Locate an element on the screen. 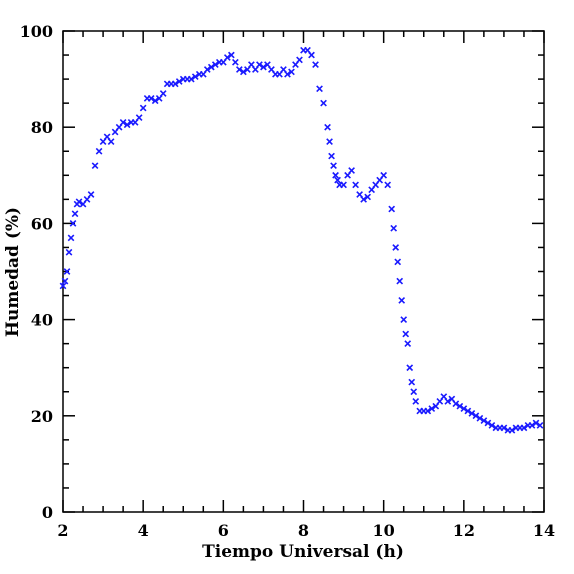 This screenshot has height=574, width=574. x-tick-label: 2 is located at coordinates (62, 530).